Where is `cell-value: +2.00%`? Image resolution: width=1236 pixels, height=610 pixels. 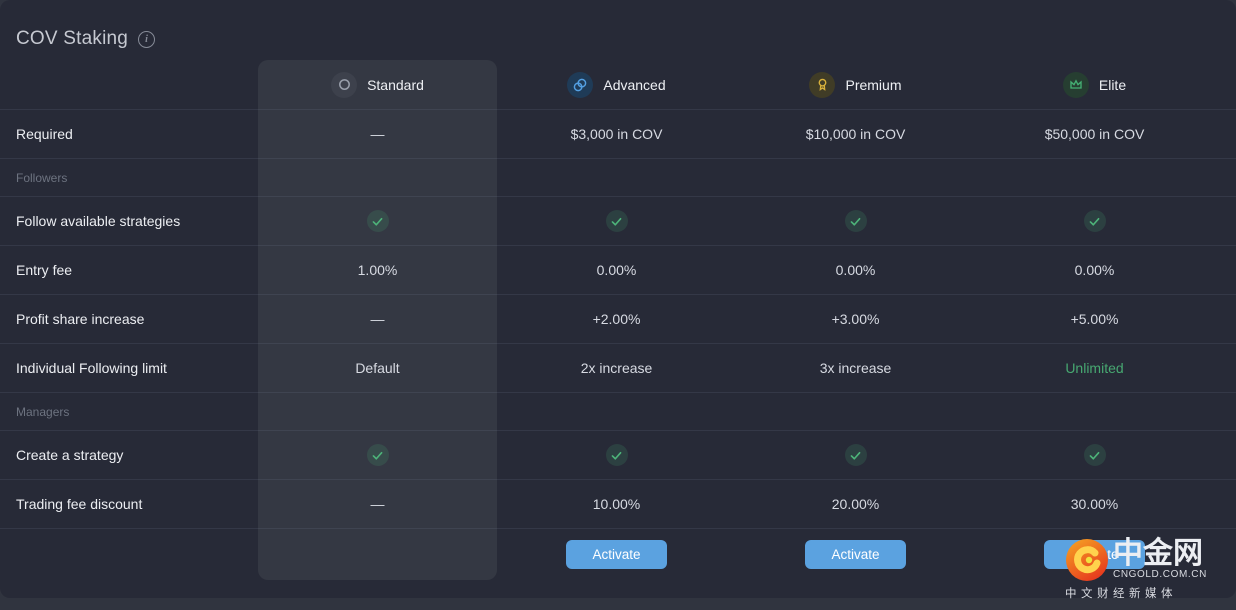
cell-value: +2.00% is located at coordinates (616, 319).